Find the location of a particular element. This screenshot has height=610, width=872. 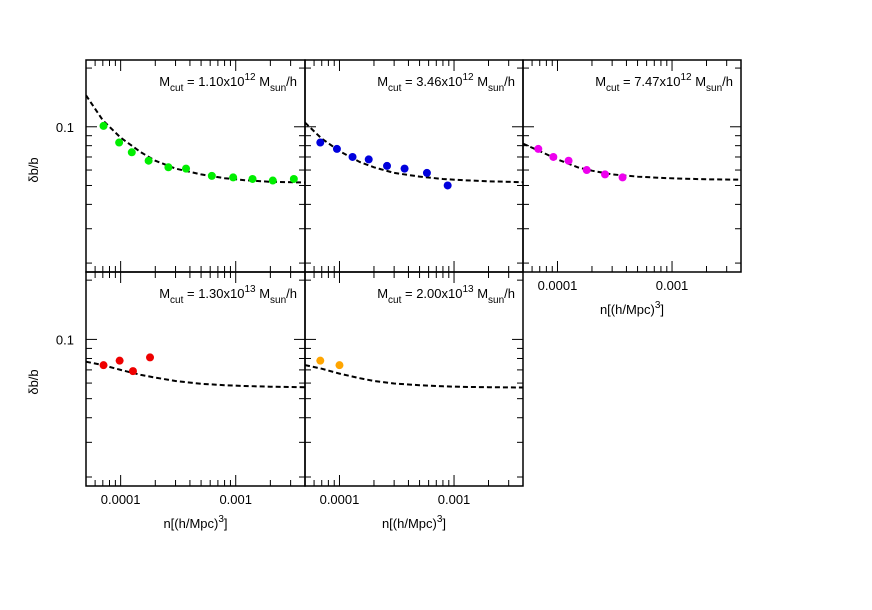

panel-mcut-3-46e12: Mcut = 3.46x1012 Msun/h is located at coordinates (414, 166).